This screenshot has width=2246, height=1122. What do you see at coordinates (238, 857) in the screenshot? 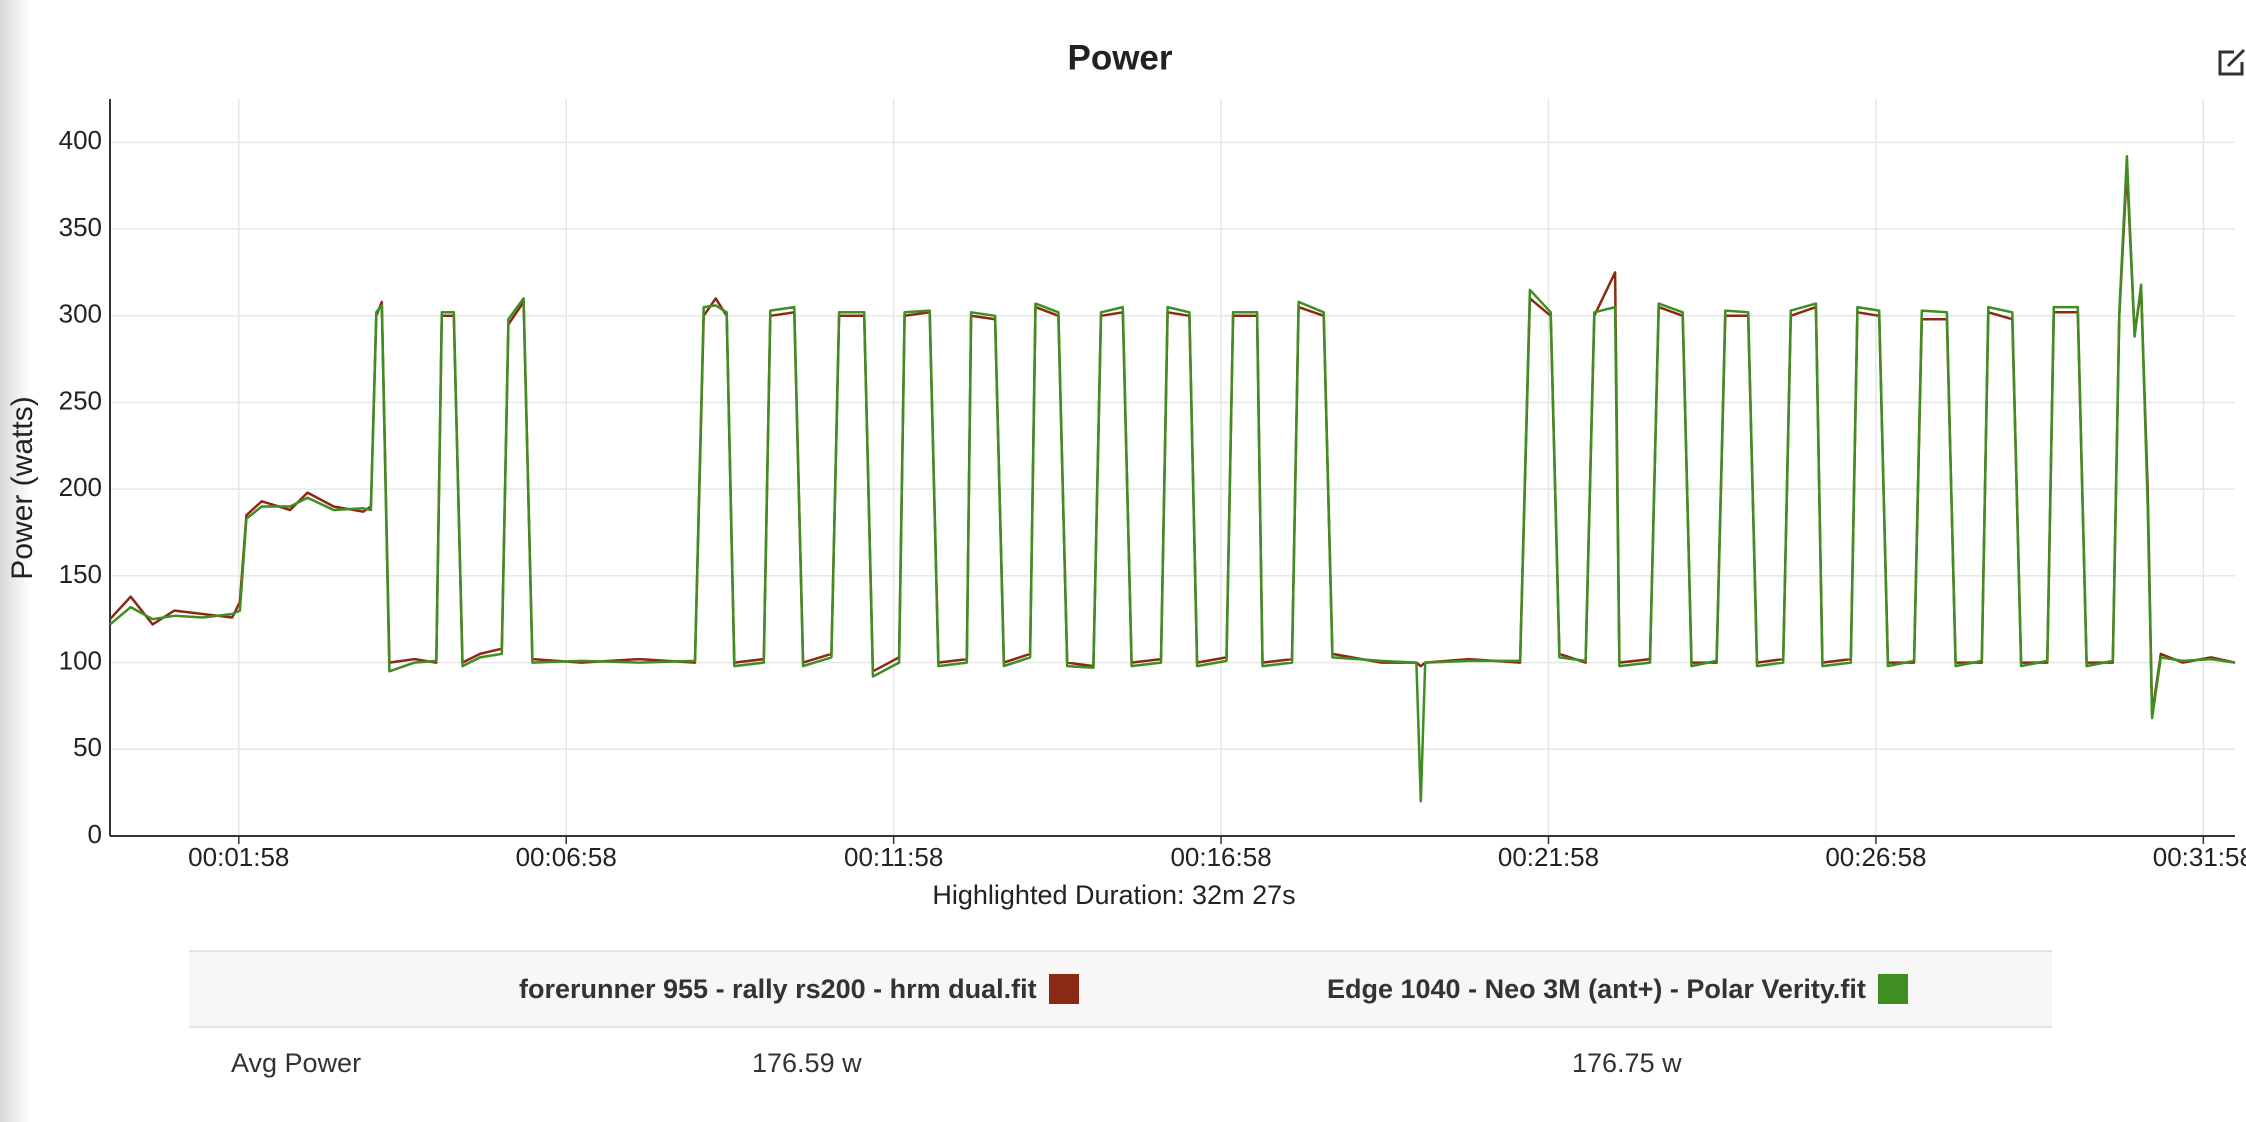
I see `x-tick-label: 00:01:58` at bounding box center [238, 857].